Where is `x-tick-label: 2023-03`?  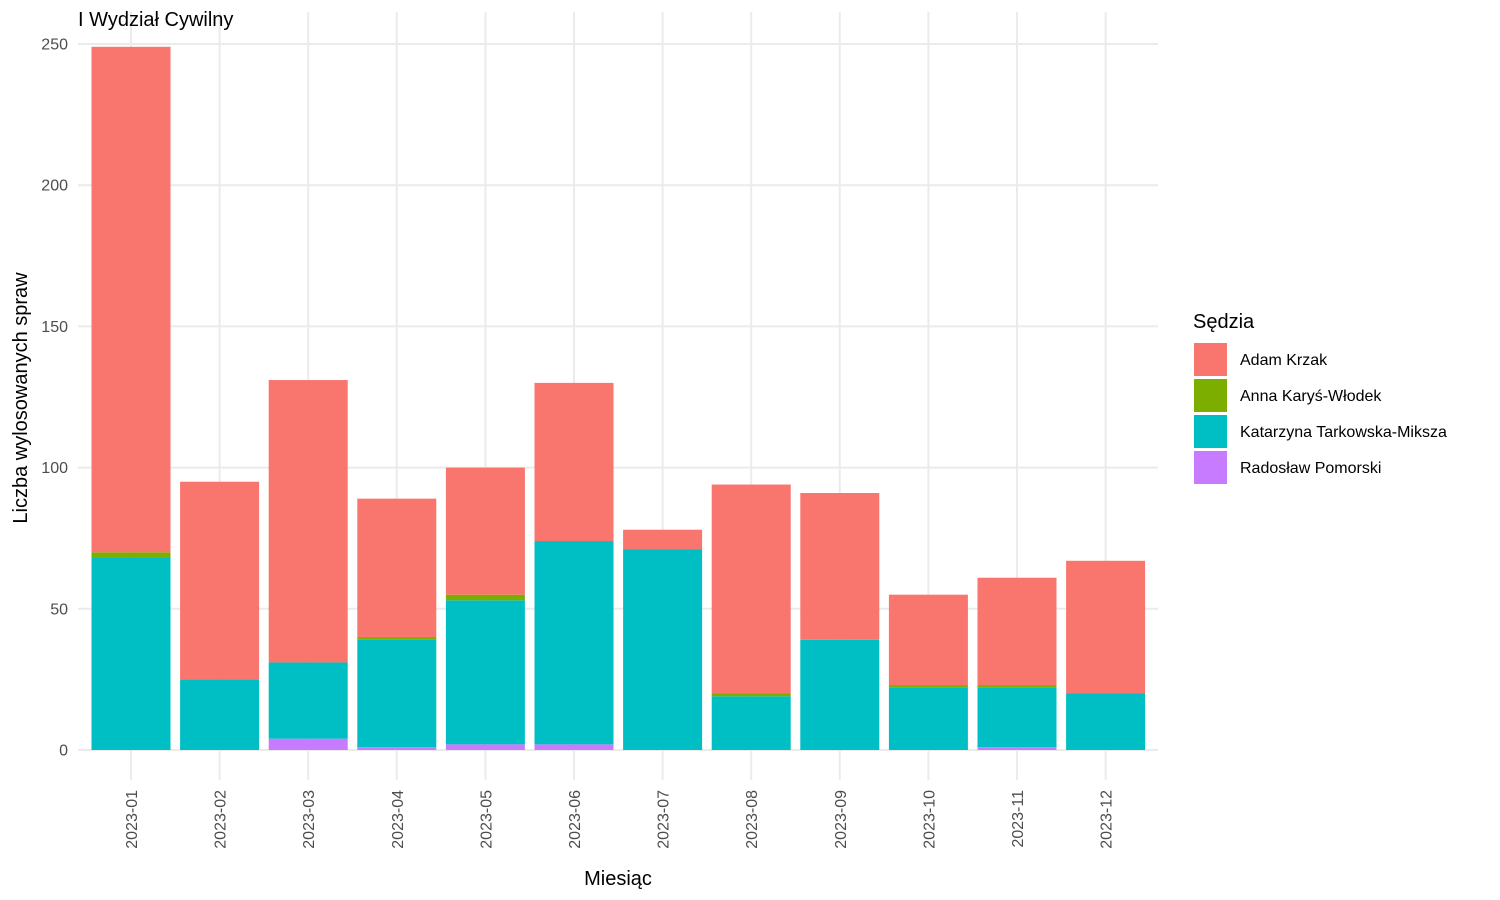 x-tick-label: 2023-03 is located at coordinates (309, 819).